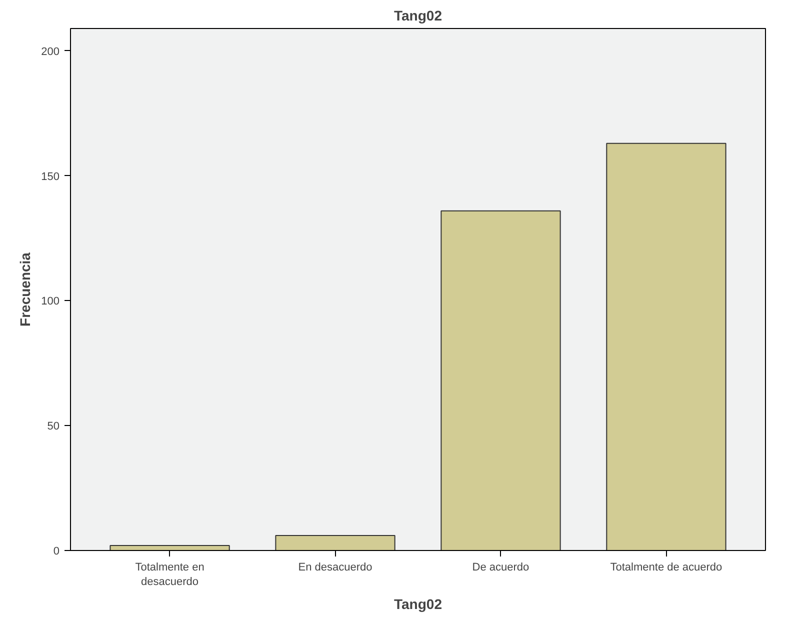 This screenshot has height=627, width=786. Describe the element at coordinates (25, 289) in the screenshot. I see `y-axis-title: Frecuencia` at that location.